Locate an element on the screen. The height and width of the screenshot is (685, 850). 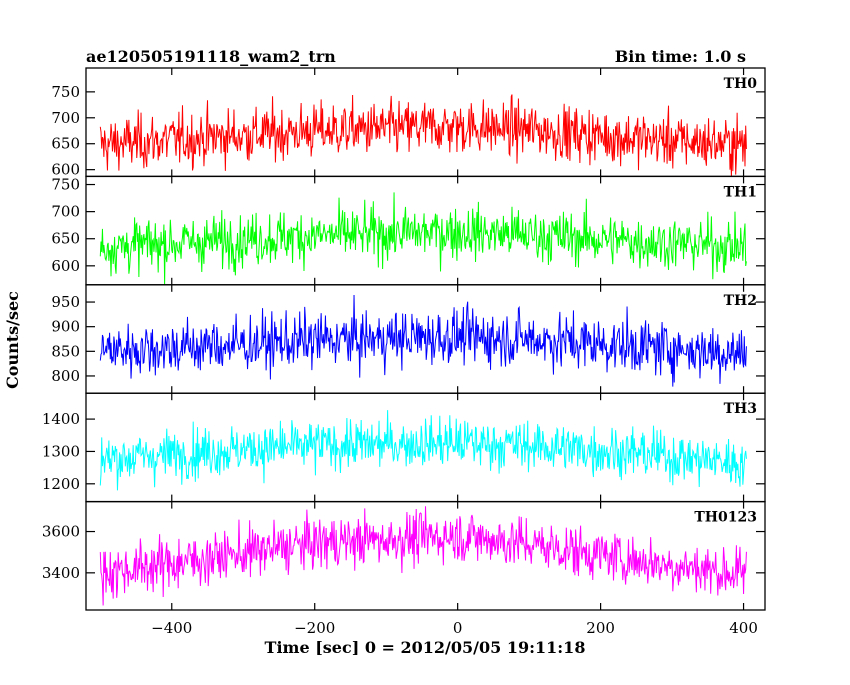
panel-label-th0: TH0 is located at coordinates (741, 84).